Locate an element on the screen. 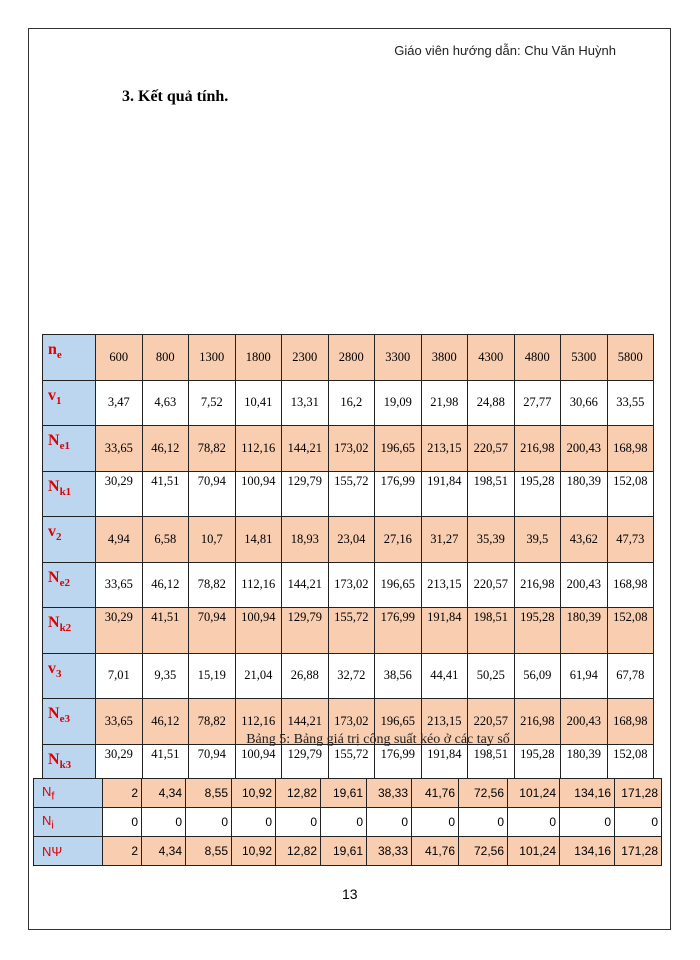 This screenshot has height=960, width=700. table-cell: 200,43 is located at coordinates (584, 584).